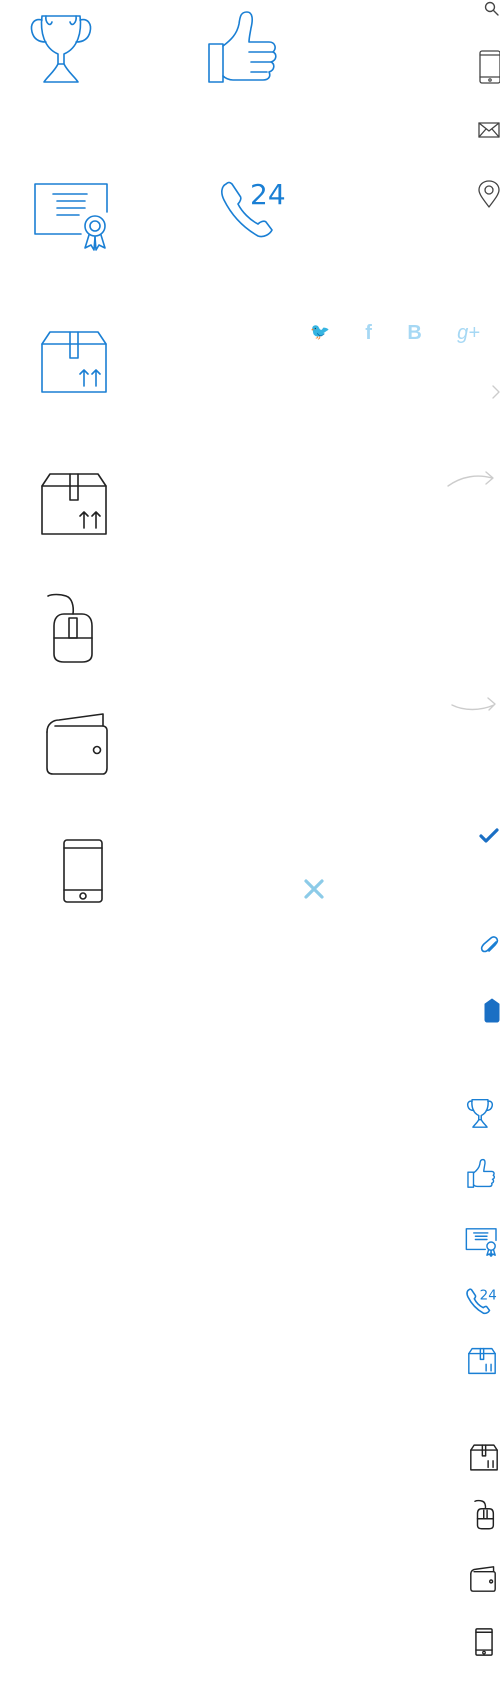 The width and height of the screenshot is (500, 1700). What do you see at coordinates (488, 1296) in the screenshot?
I see `phone-24-small-label: 24` at bounding box center [488, 1296].